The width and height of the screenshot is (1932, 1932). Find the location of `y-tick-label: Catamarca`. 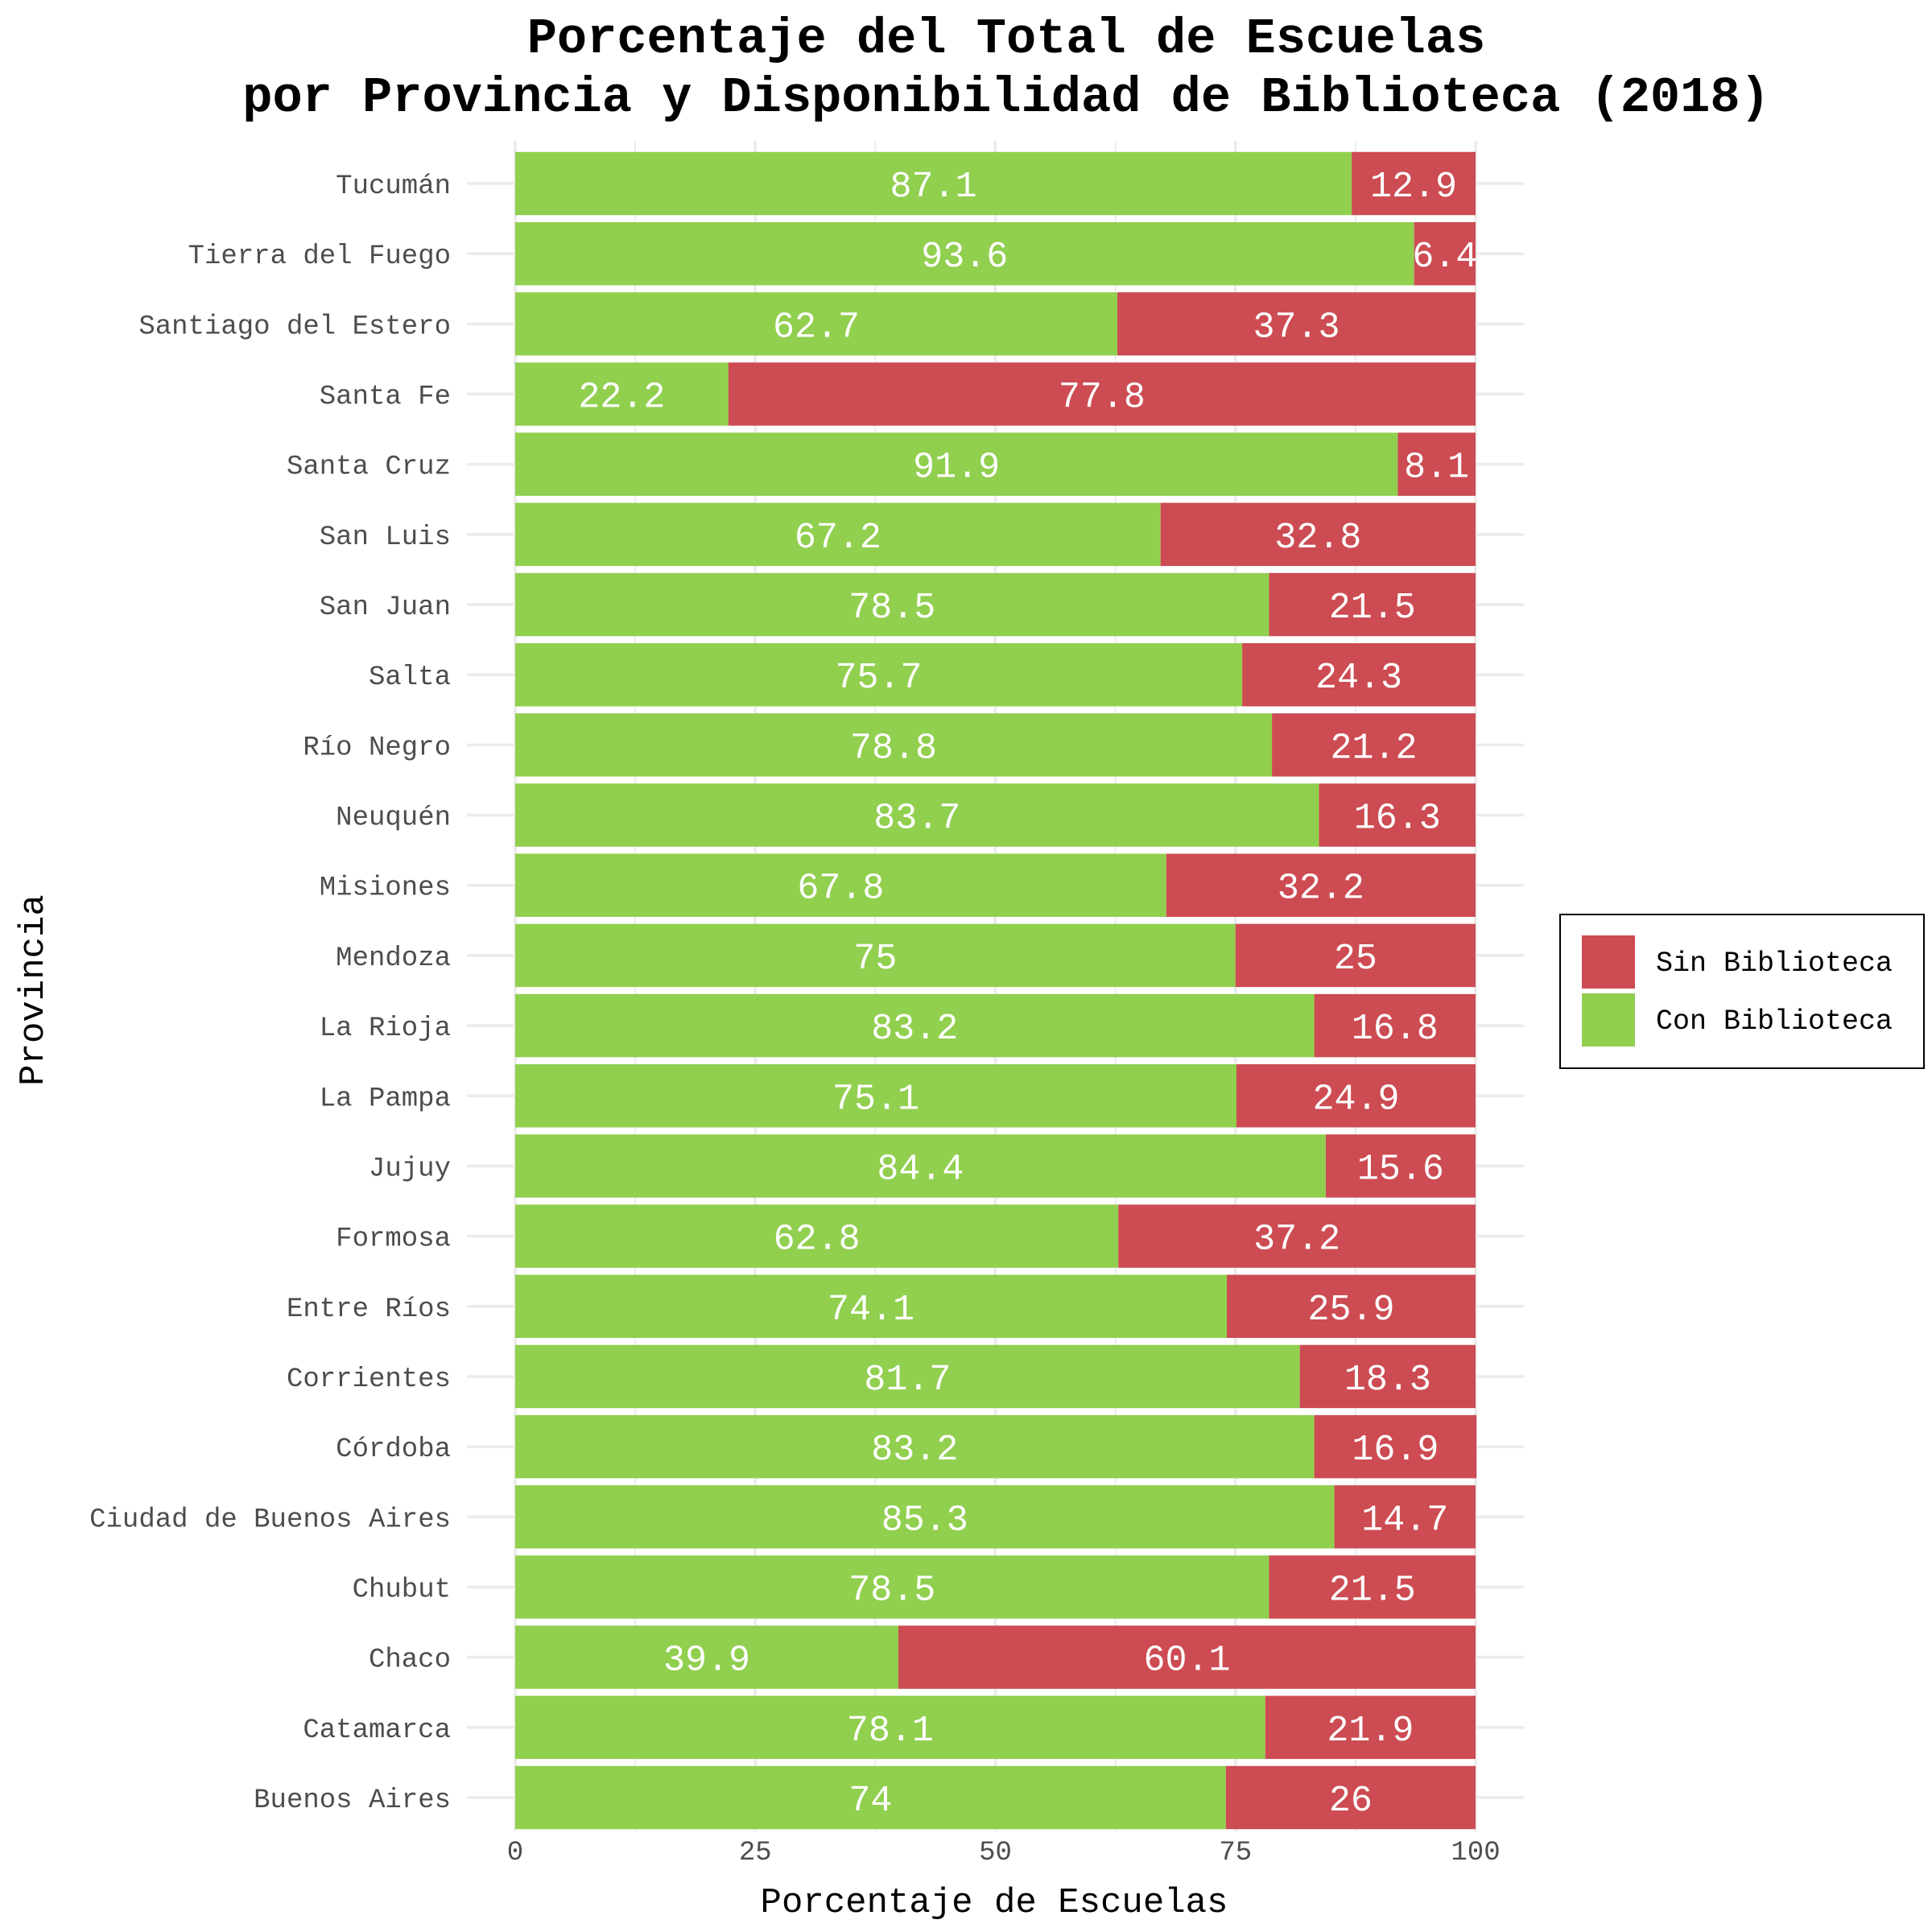

y-tick-label: Catamarca is located at coordinates (377, 1730).